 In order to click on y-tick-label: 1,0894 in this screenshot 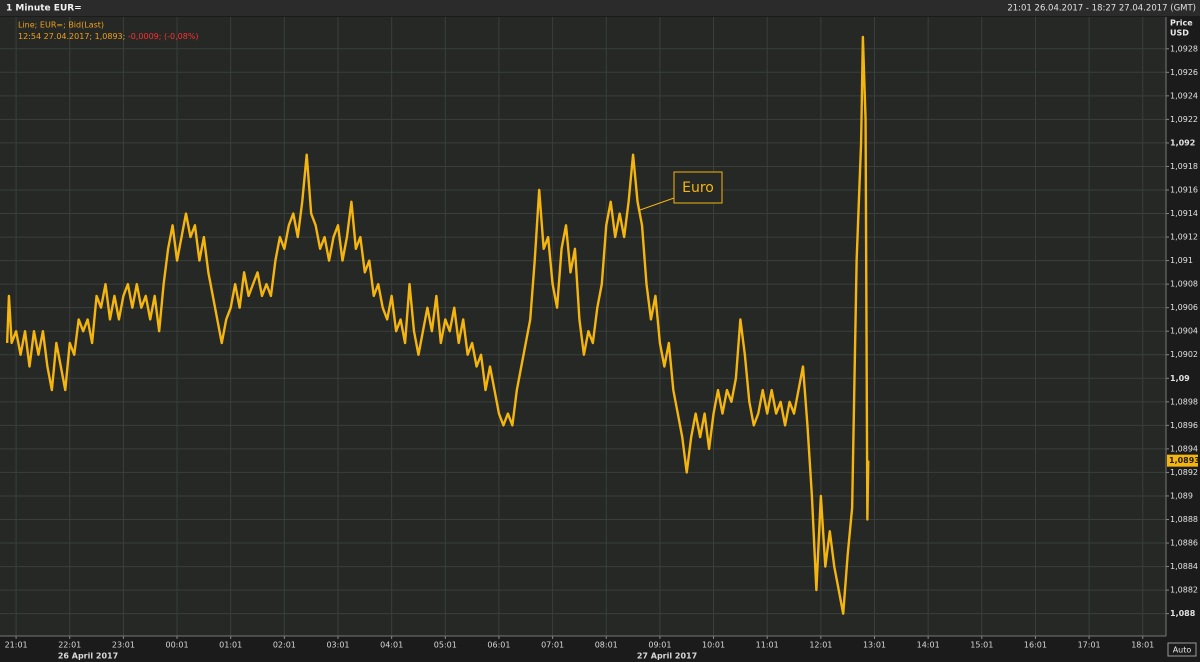, I will do `click(1184, 448)`.